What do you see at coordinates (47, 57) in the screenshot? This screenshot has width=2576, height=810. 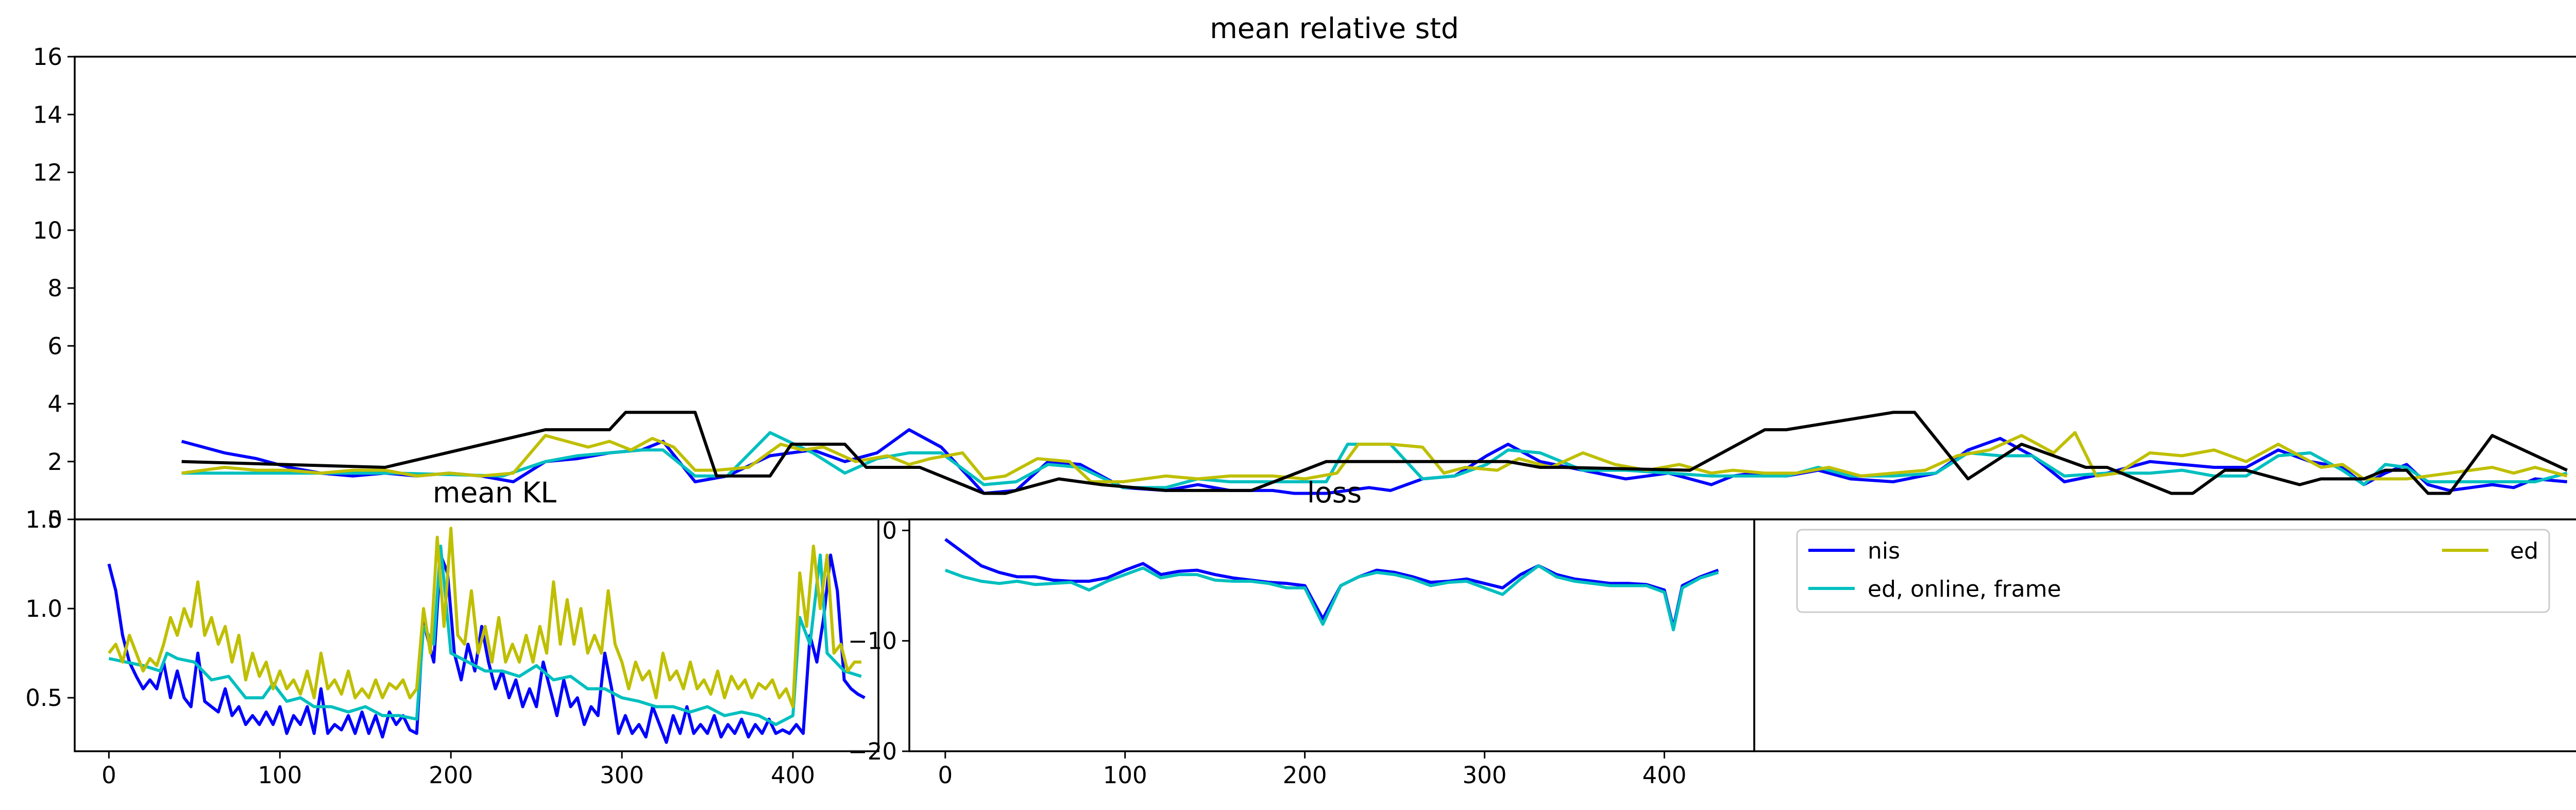 I see `y-tick-label-mean-relative-std: 16` at bounding box center [47, 57].